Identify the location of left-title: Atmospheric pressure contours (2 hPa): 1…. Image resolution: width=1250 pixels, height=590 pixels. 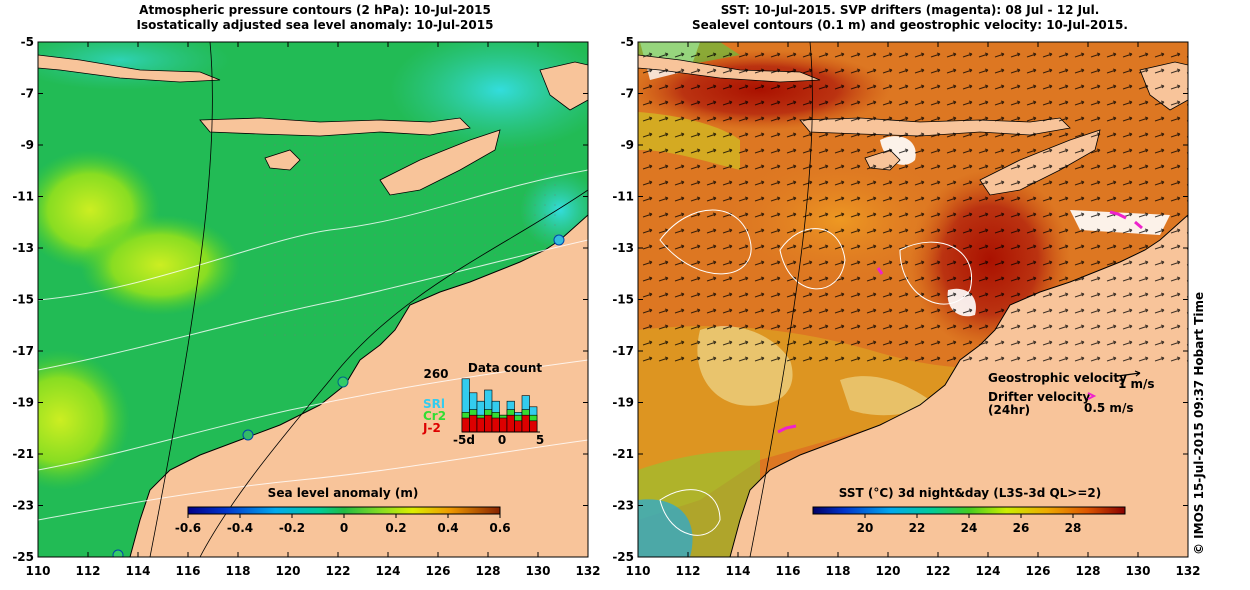
(315, 18).